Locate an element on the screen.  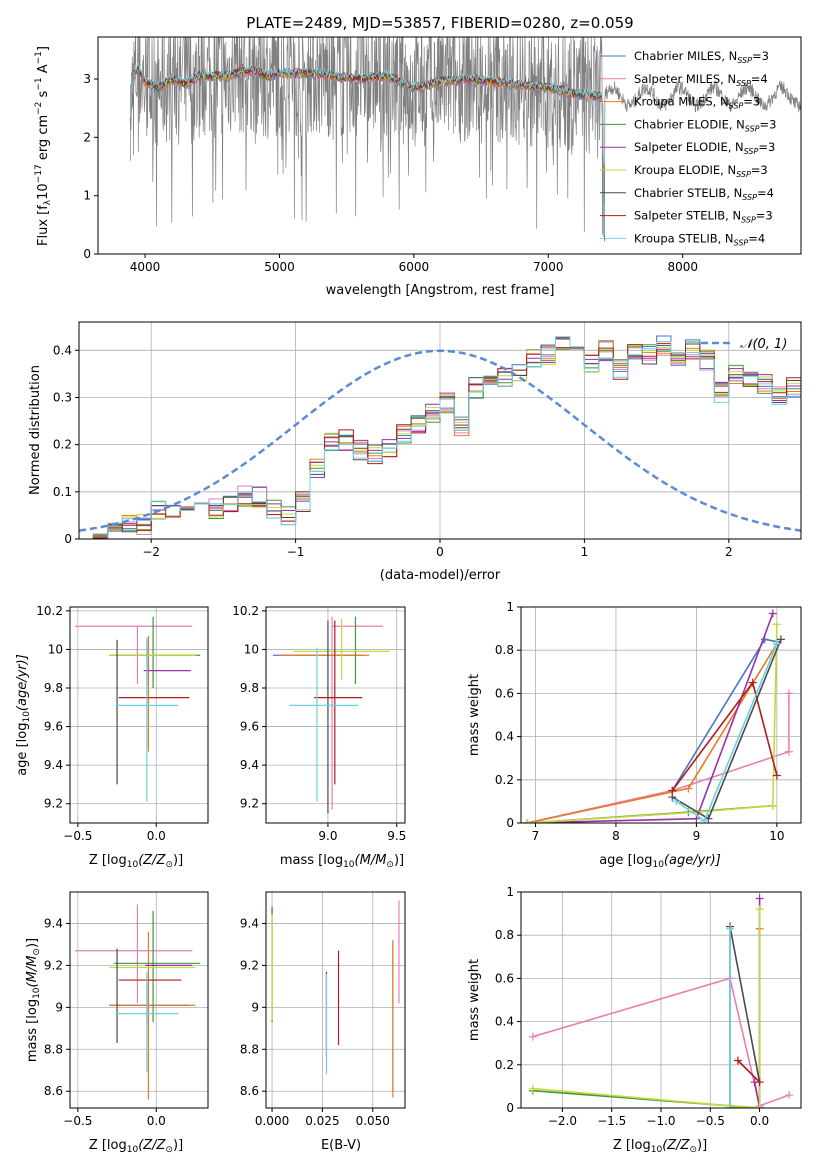
p-ageM-grid is located at coordinates (335, 715).